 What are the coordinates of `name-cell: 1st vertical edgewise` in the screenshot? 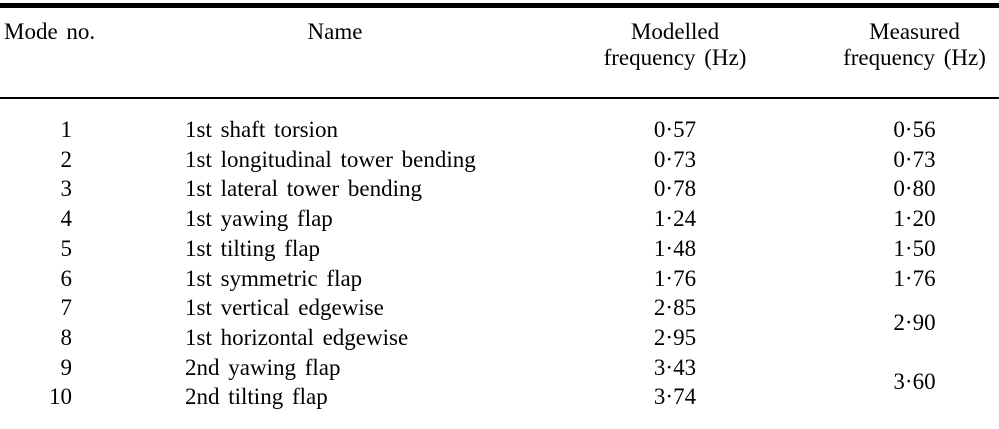 It's located at (284, 308).